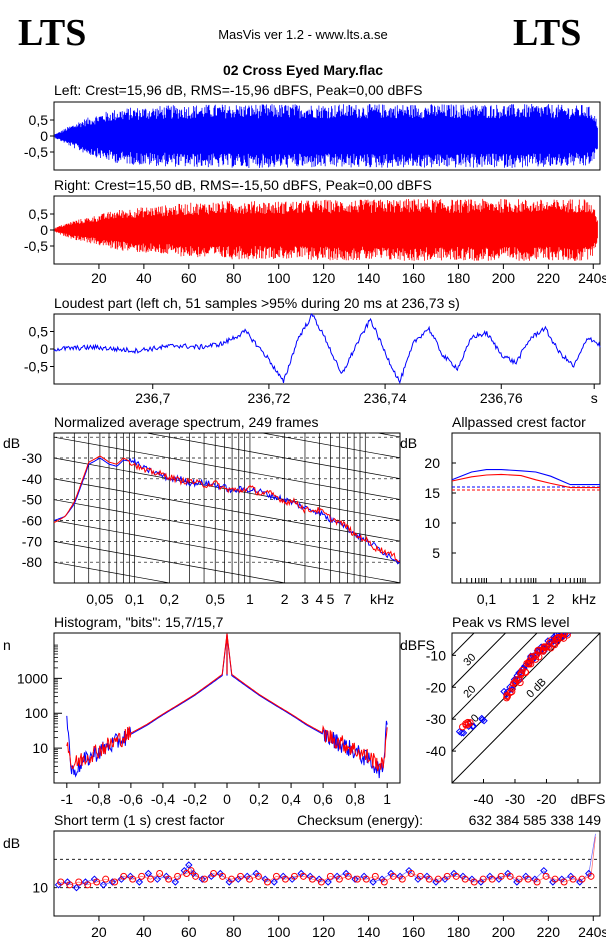 The image size is (606, 951). I want to click on left-waveform-signal, so click(326, 136).